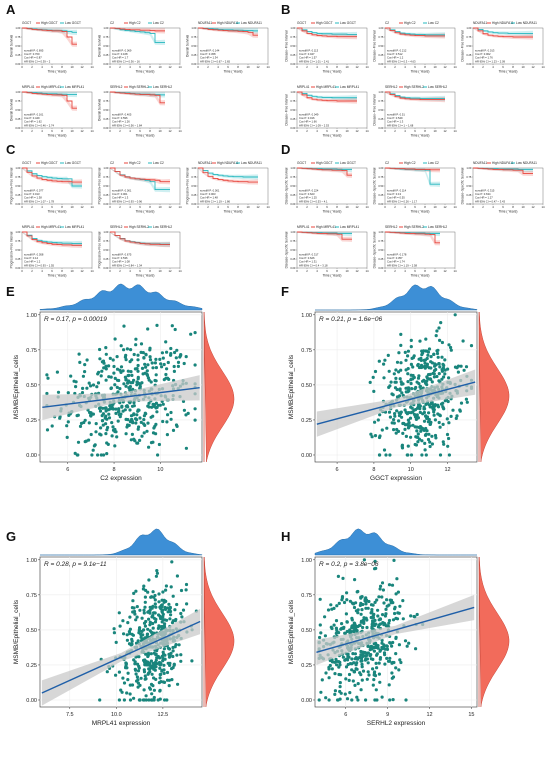 The width and height of the screenshot is (550, 767). I want to click on km-legend-high: High MRPL41, so click(51, 227).